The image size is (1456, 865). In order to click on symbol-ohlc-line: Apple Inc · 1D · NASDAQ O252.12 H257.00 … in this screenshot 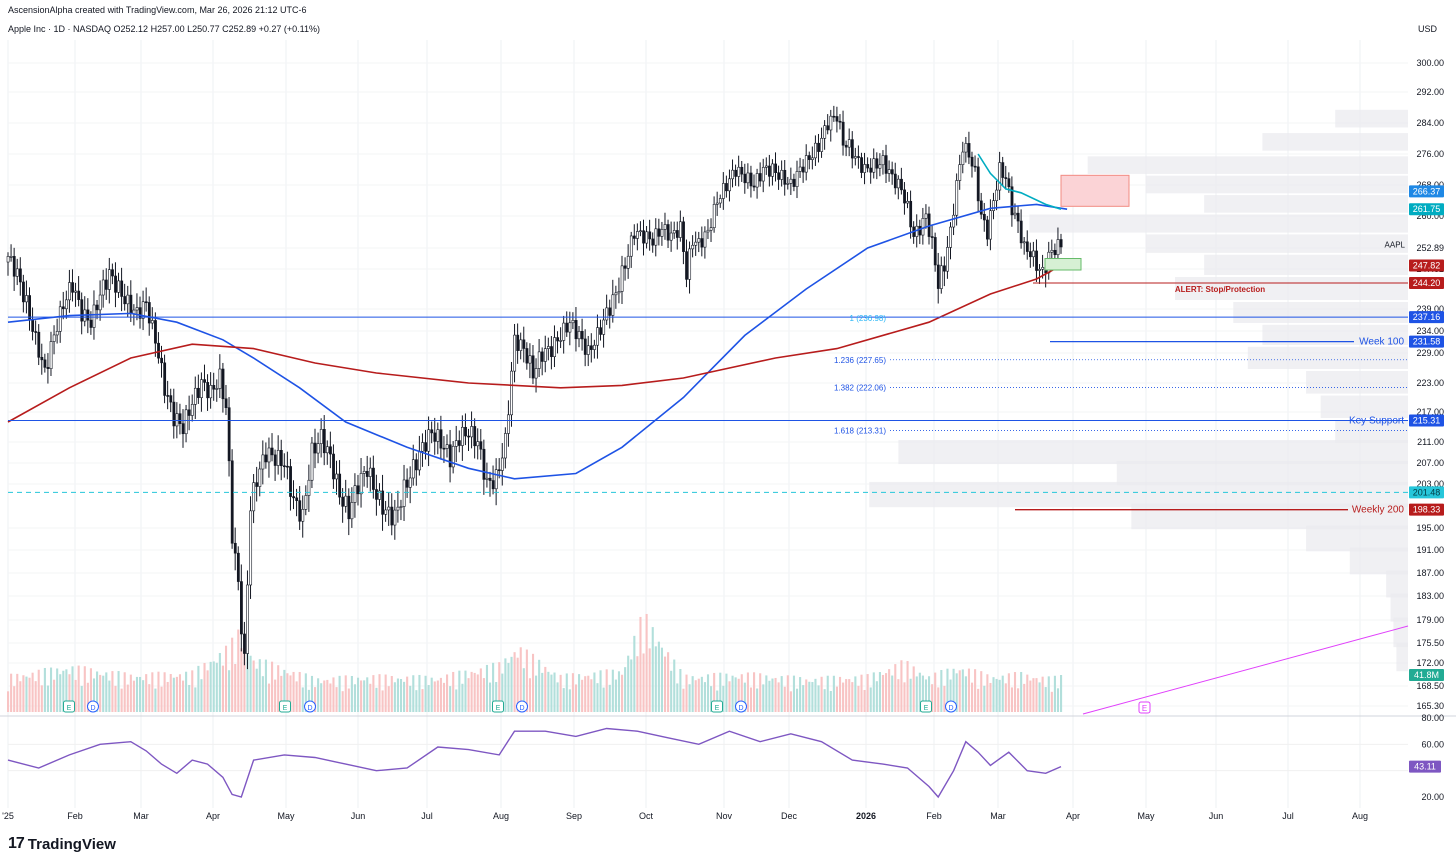, I will do `click(164, 29)`.